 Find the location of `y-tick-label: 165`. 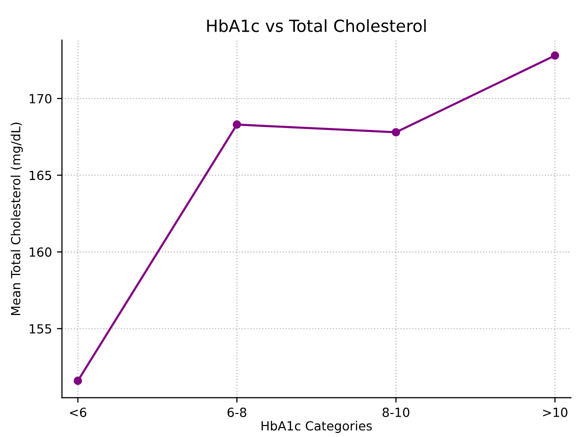

y-tick-label: 165 is located at coordinates (41, 175).